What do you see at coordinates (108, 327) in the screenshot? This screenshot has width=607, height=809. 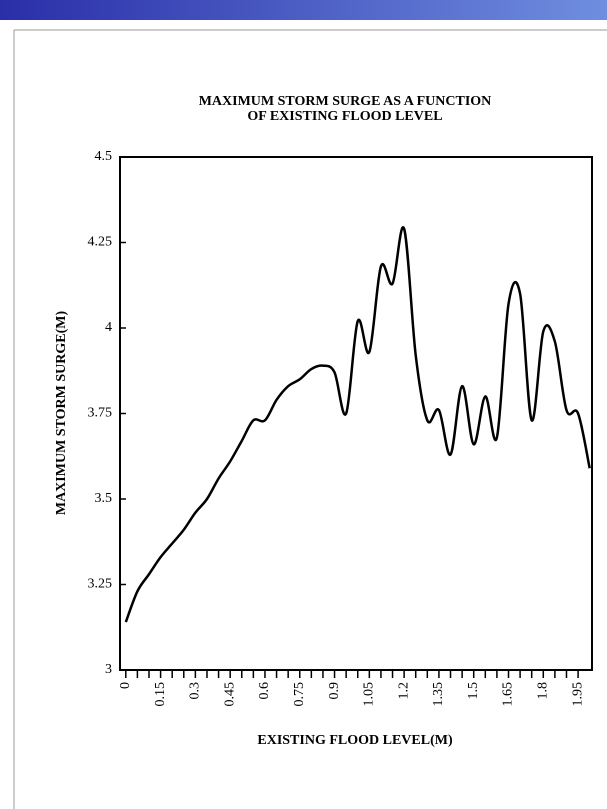 I see `y-tick-label: 4` at bounding box center [108, 327].